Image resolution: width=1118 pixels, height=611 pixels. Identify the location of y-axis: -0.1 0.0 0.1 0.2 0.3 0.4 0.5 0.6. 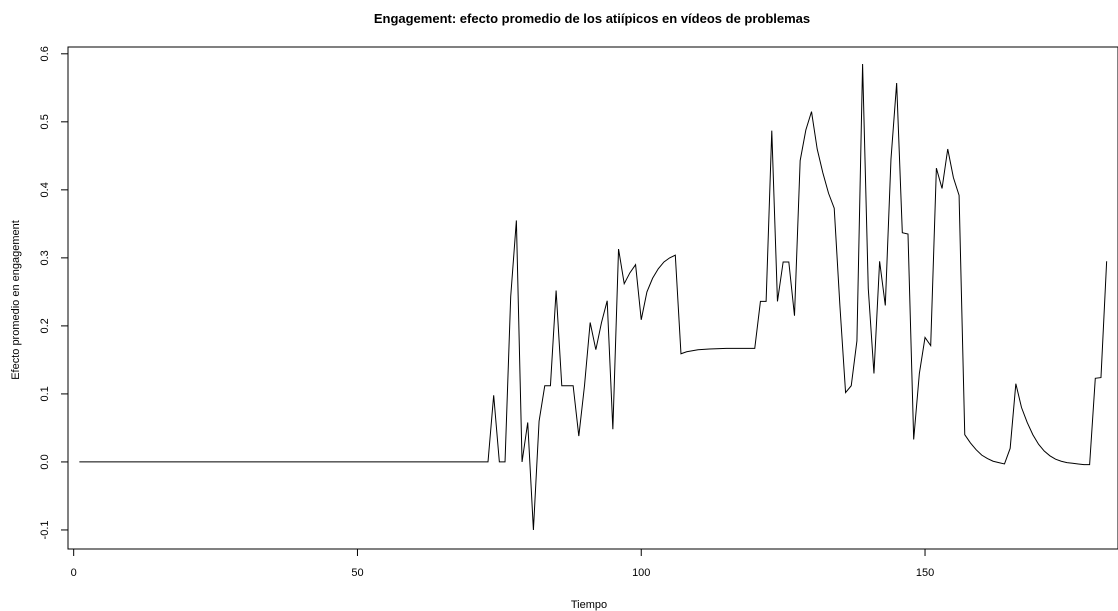
(54, 292).